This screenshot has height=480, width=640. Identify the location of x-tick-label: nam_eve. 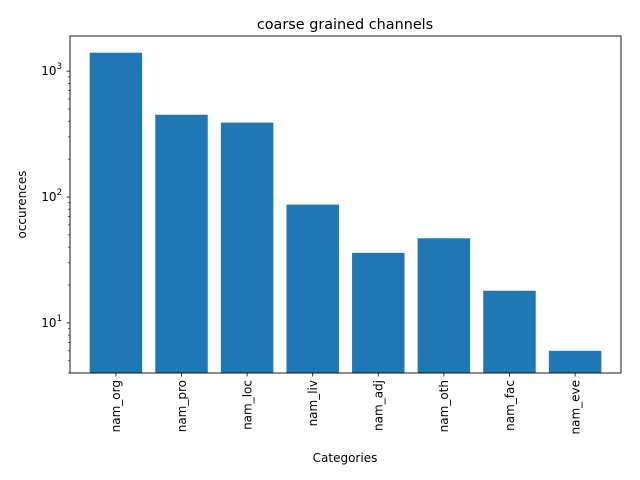
(575, 407).